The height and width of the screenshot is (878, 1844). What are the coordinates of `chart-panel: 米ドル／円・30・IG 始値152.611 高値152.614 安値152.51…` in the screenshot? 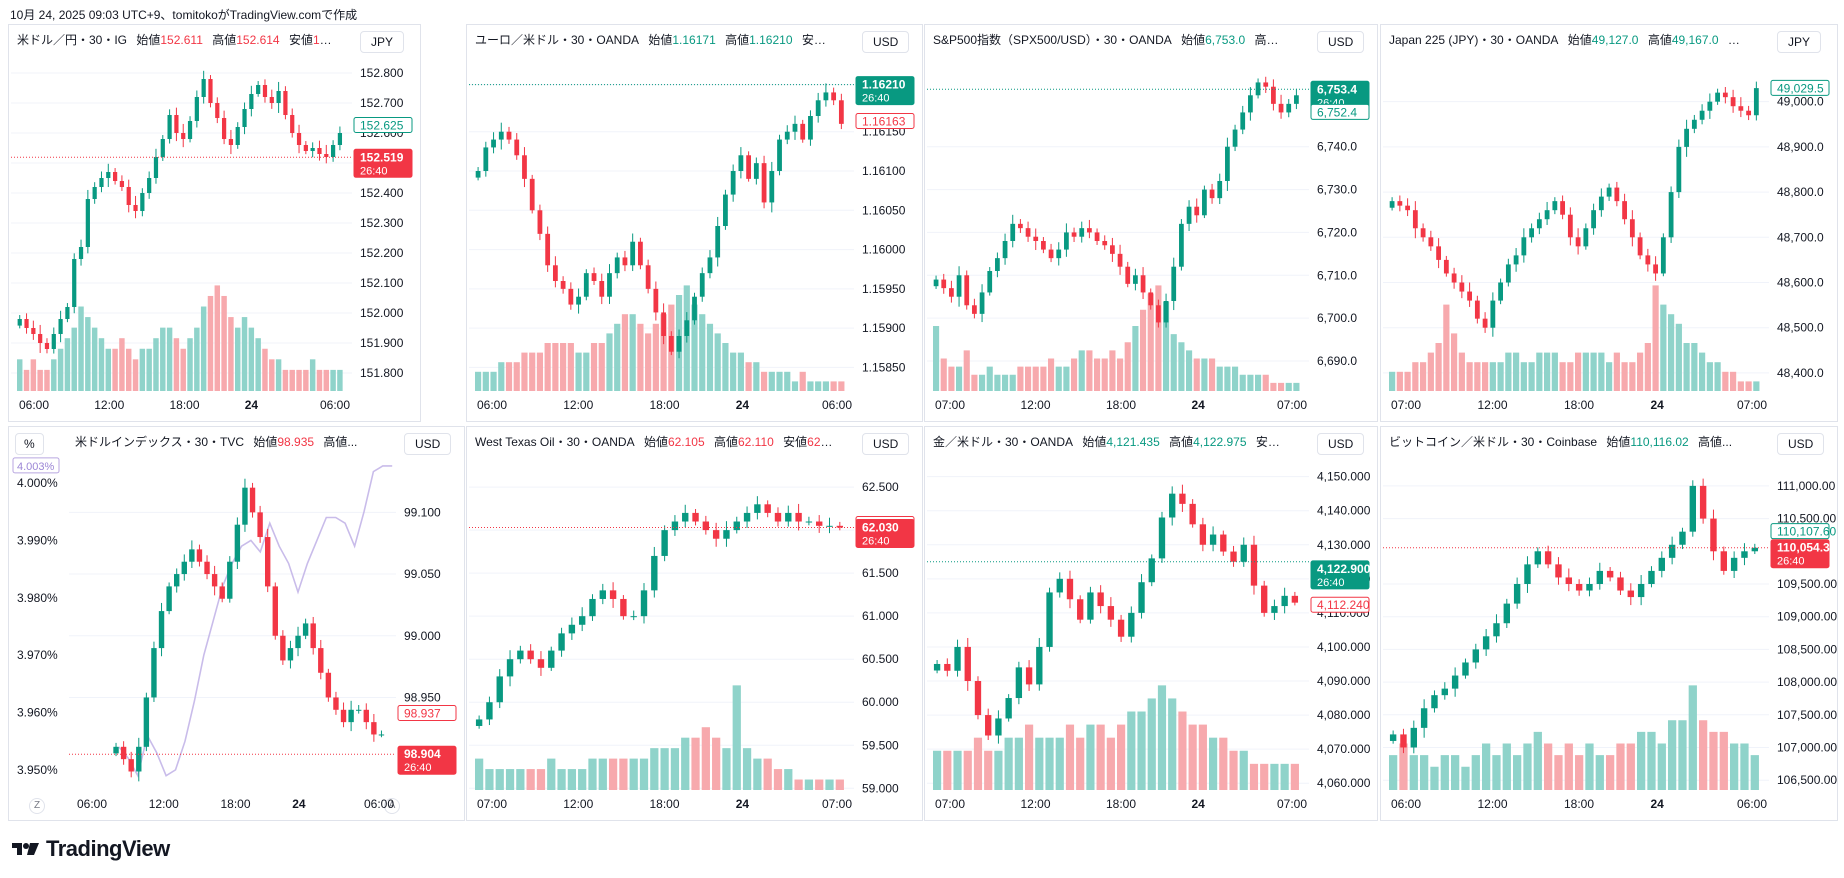 It's located at (214, 223).